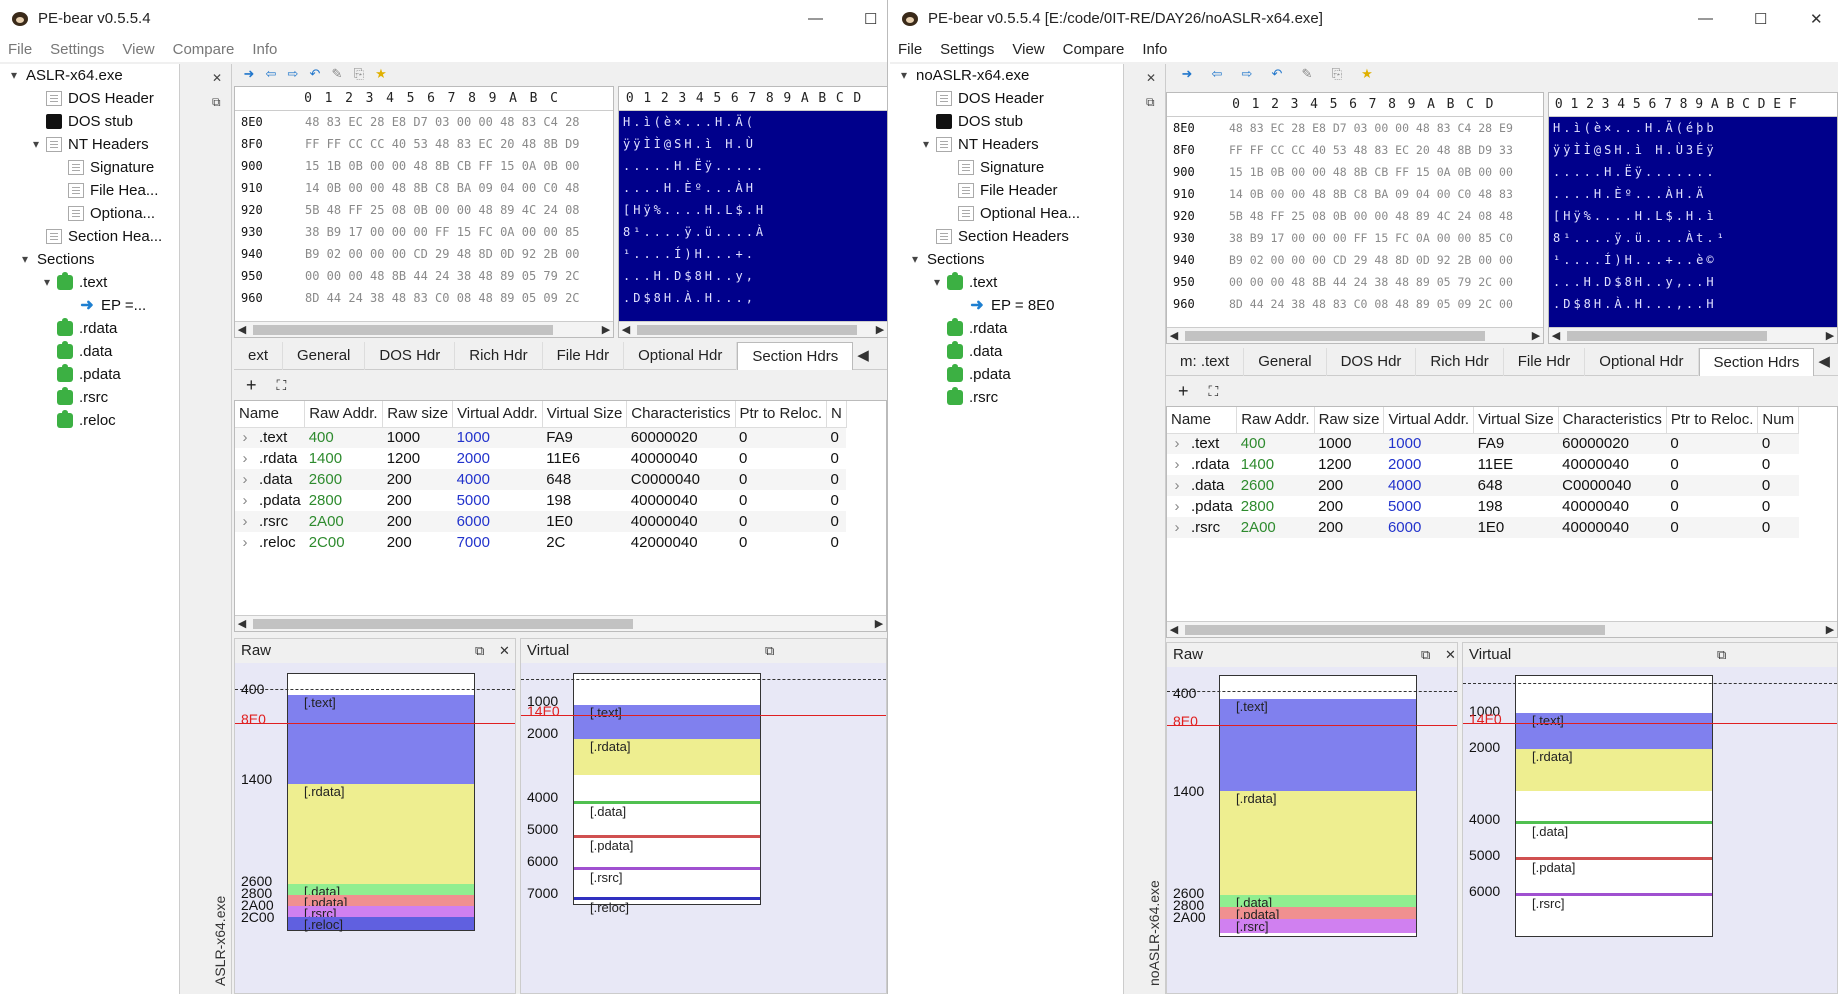  Describe the element at coordinates (1460, 362) in the screenshot. I see `tab-rich-hdr: Rich Hdr` at that location.